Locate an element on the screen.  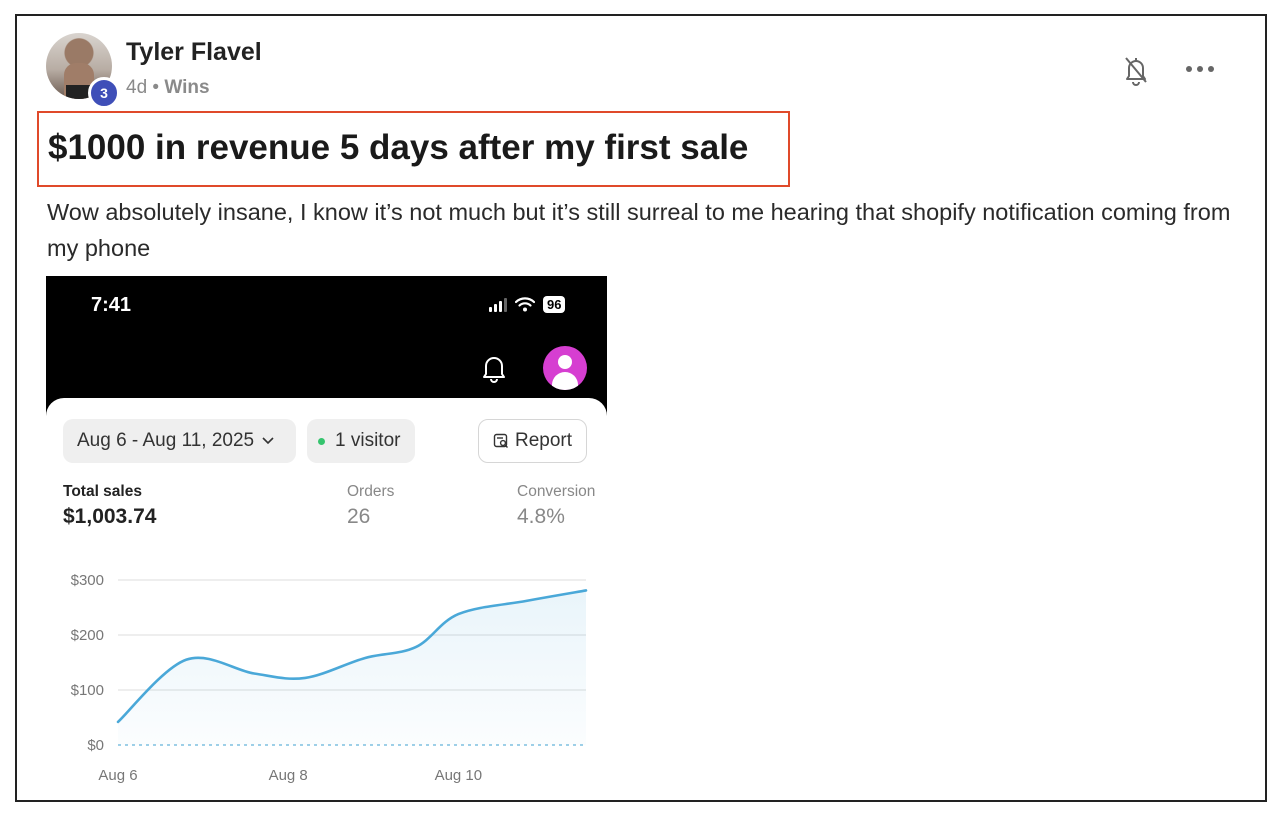
profile-avatar is located at coordinates (565, 368).